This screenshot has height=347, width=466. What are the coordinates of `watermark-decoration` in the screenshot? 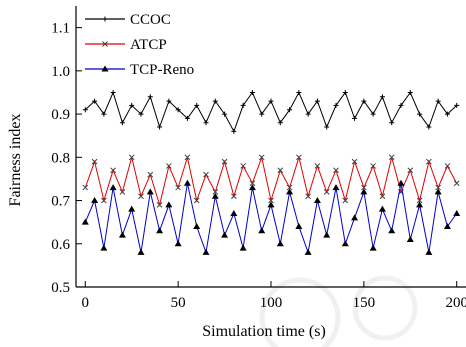 It's located at (338, 311).